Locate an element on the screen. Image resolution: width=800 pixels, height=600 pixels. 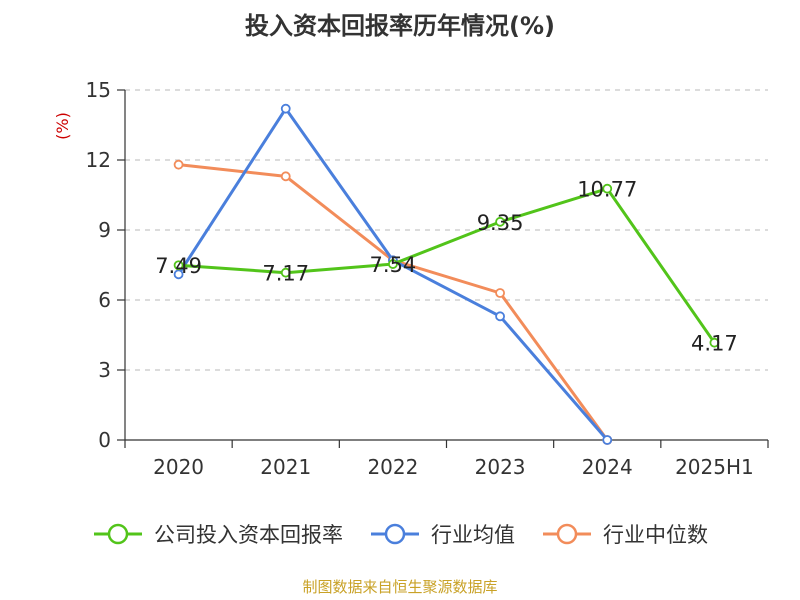
legend: 公司投入资本回报率 行业均值 行业中位数 is located at coordinates (400, 534).